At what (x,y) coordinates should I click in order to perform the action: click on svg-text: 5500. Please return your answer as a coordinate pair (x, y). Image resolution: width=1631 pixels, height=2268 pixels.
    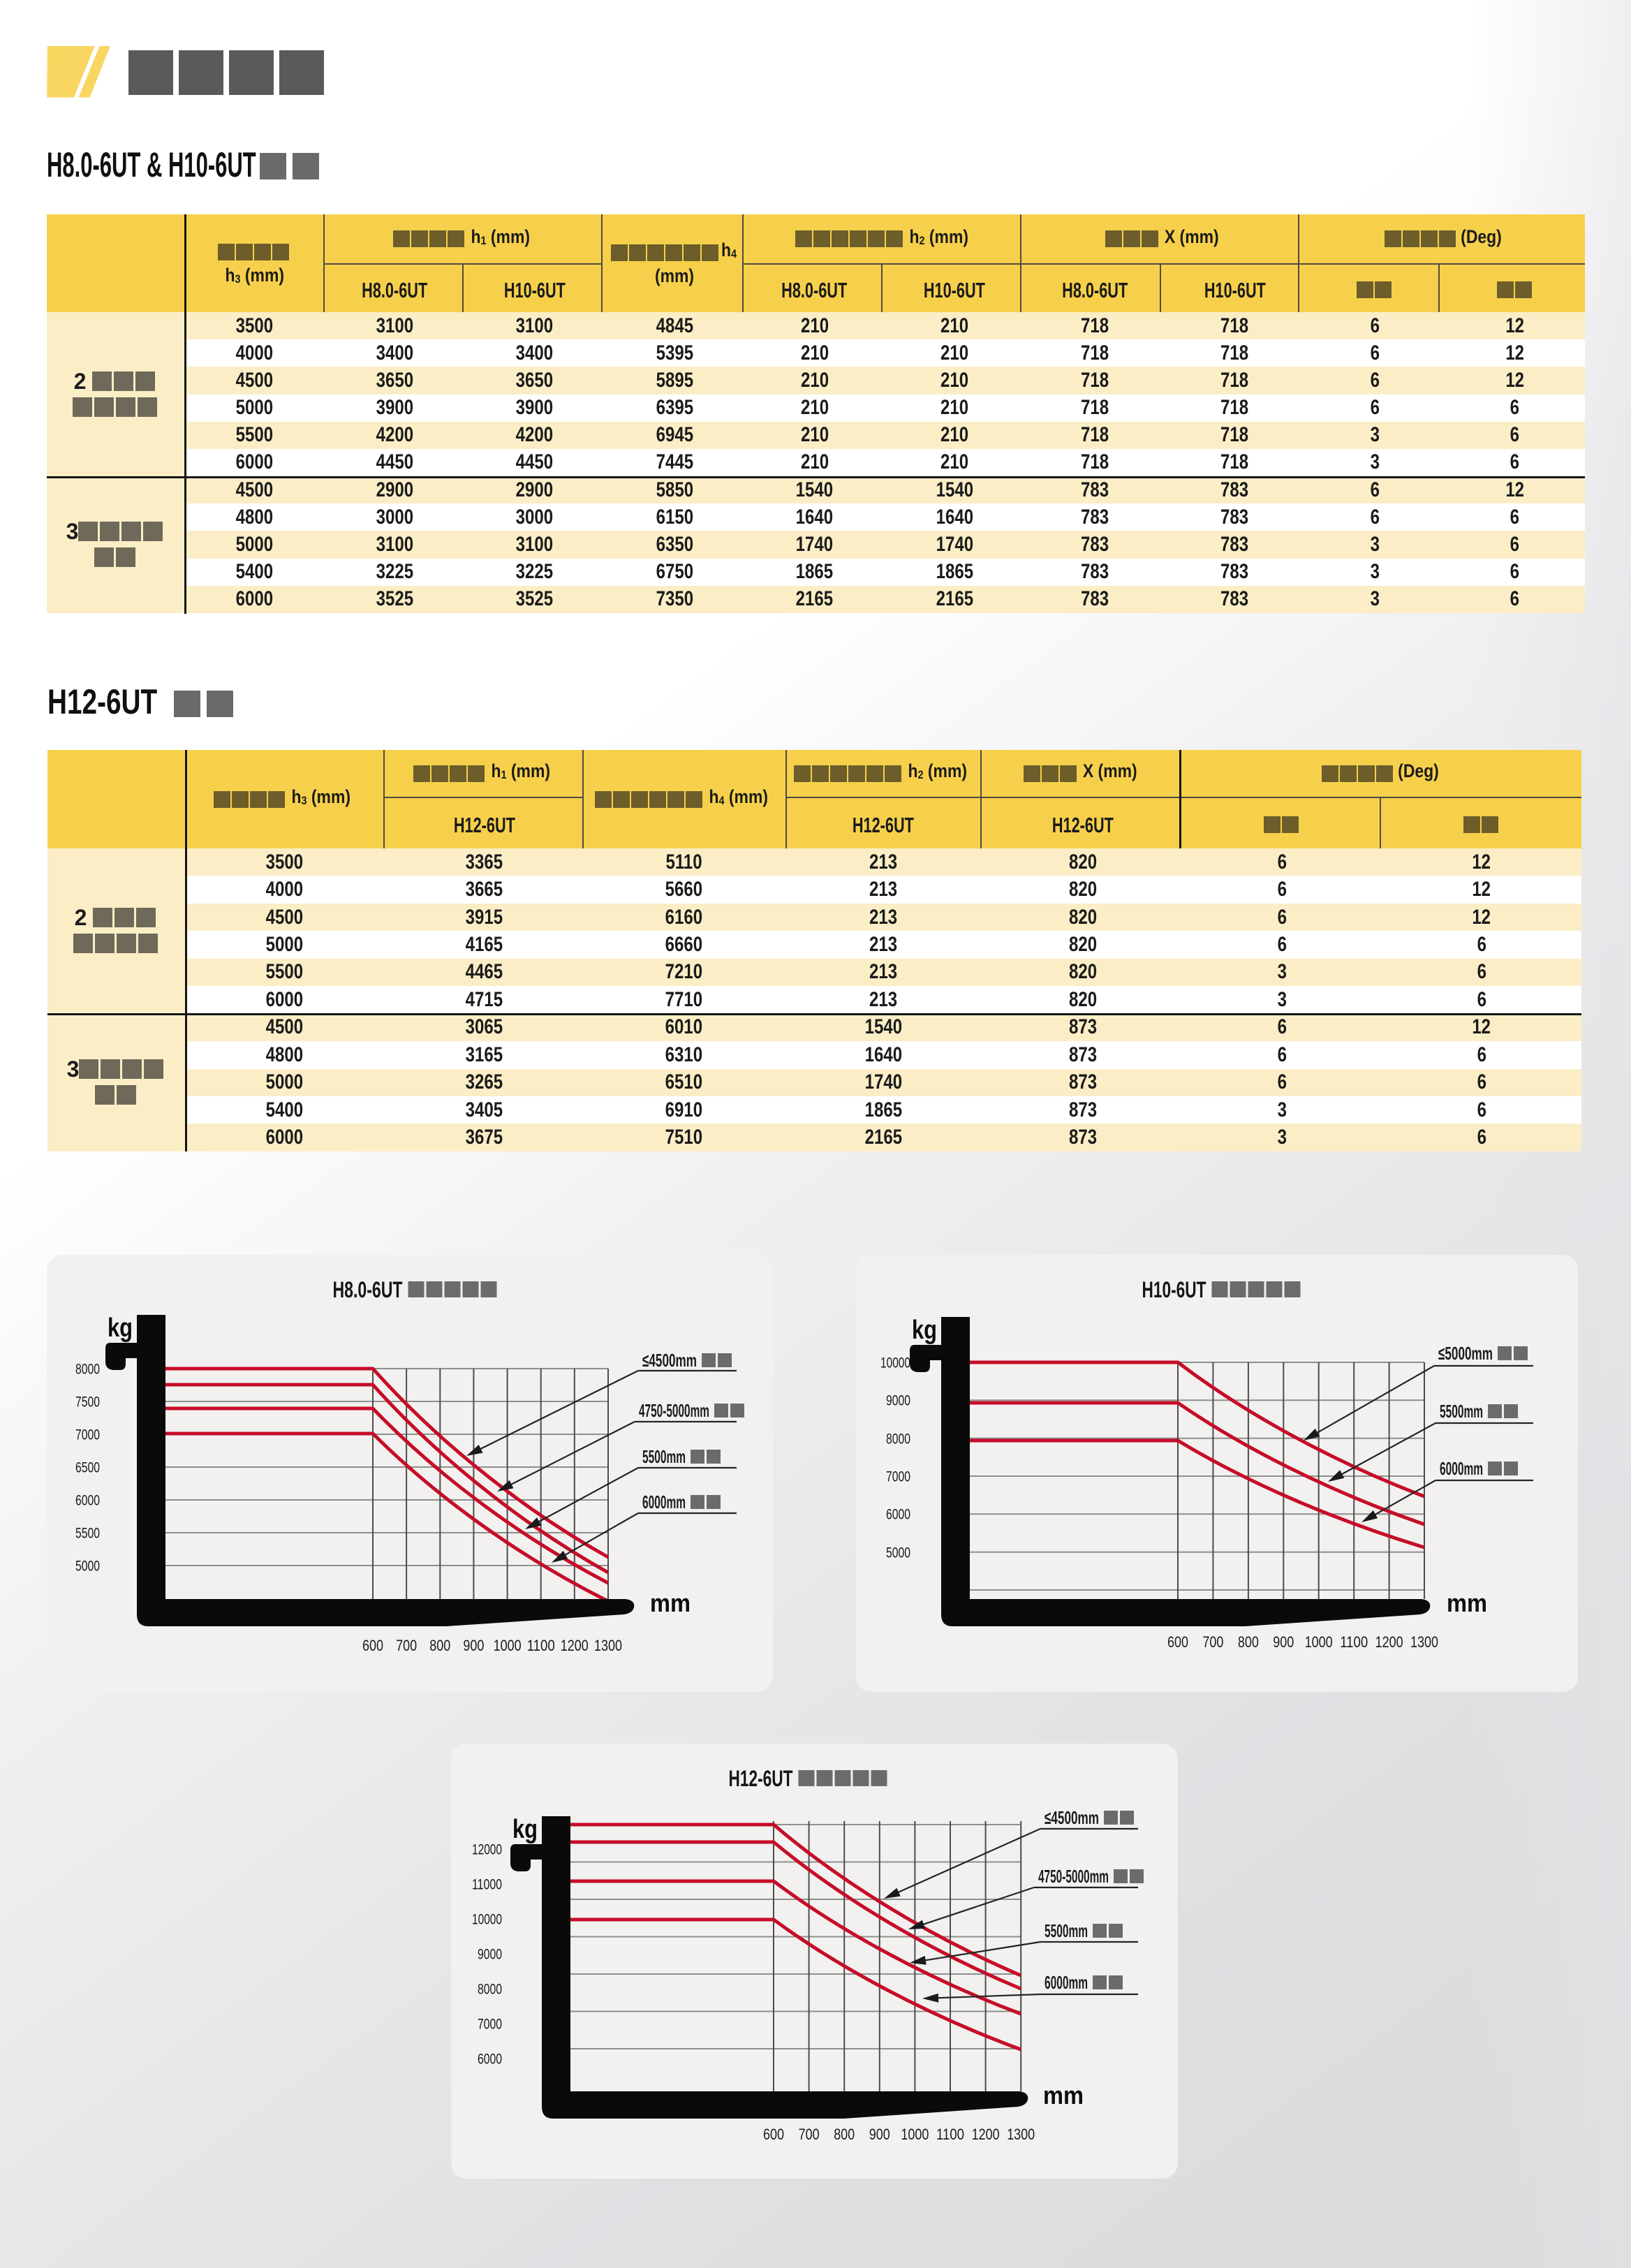
    Looking at the image, I should click on (87, 1534).